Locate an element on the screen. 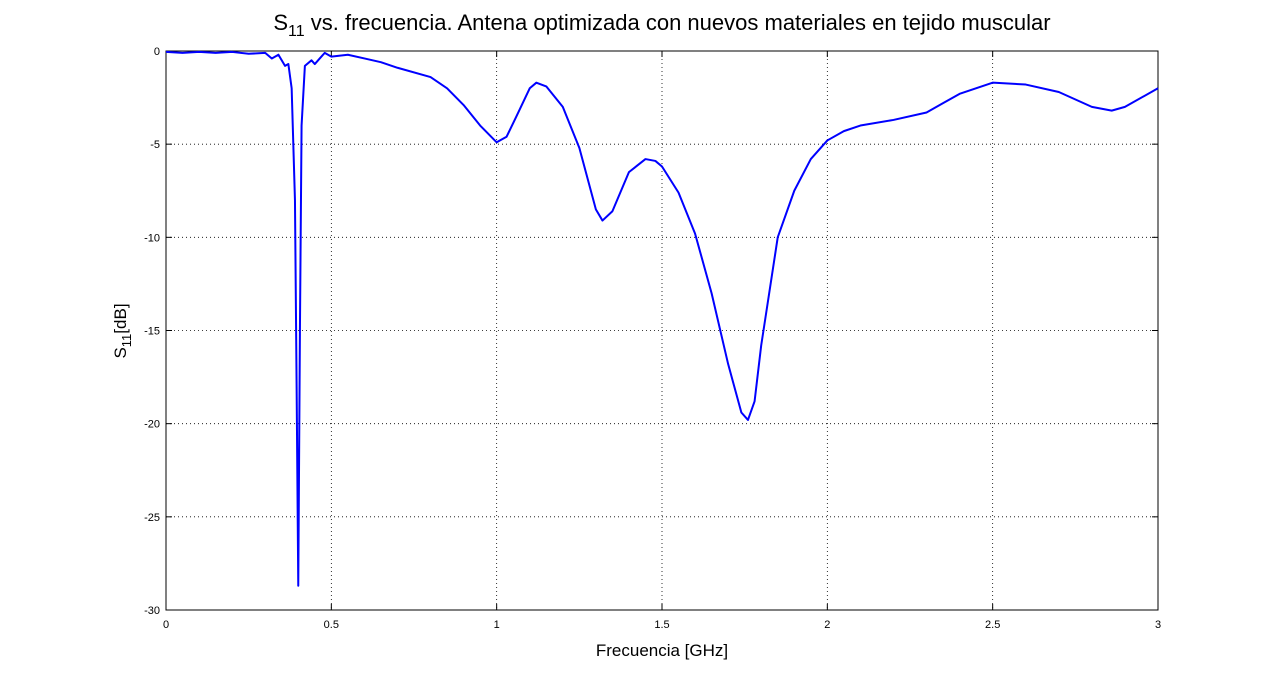 Image resolution: width=1280 pixels, height=686 pixels. y-axis-label: S11[dB] is located at coordinates (122, 330).